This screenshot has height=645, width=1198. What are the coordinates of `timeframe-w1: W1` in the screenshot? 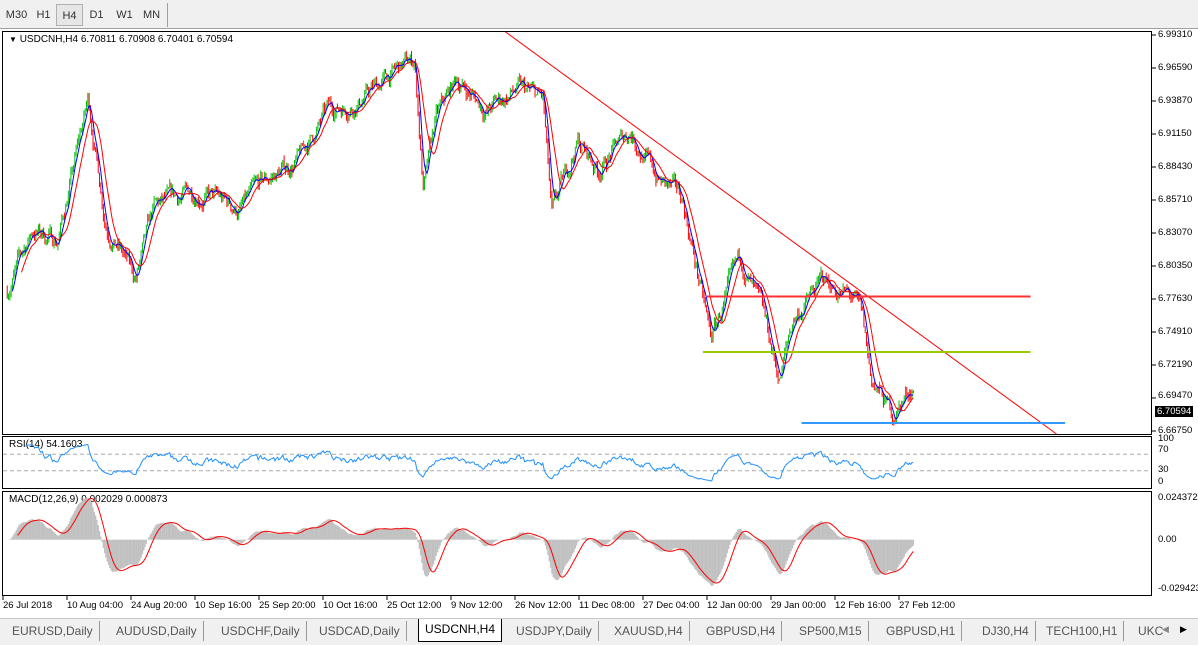 It's located at (124, 15).